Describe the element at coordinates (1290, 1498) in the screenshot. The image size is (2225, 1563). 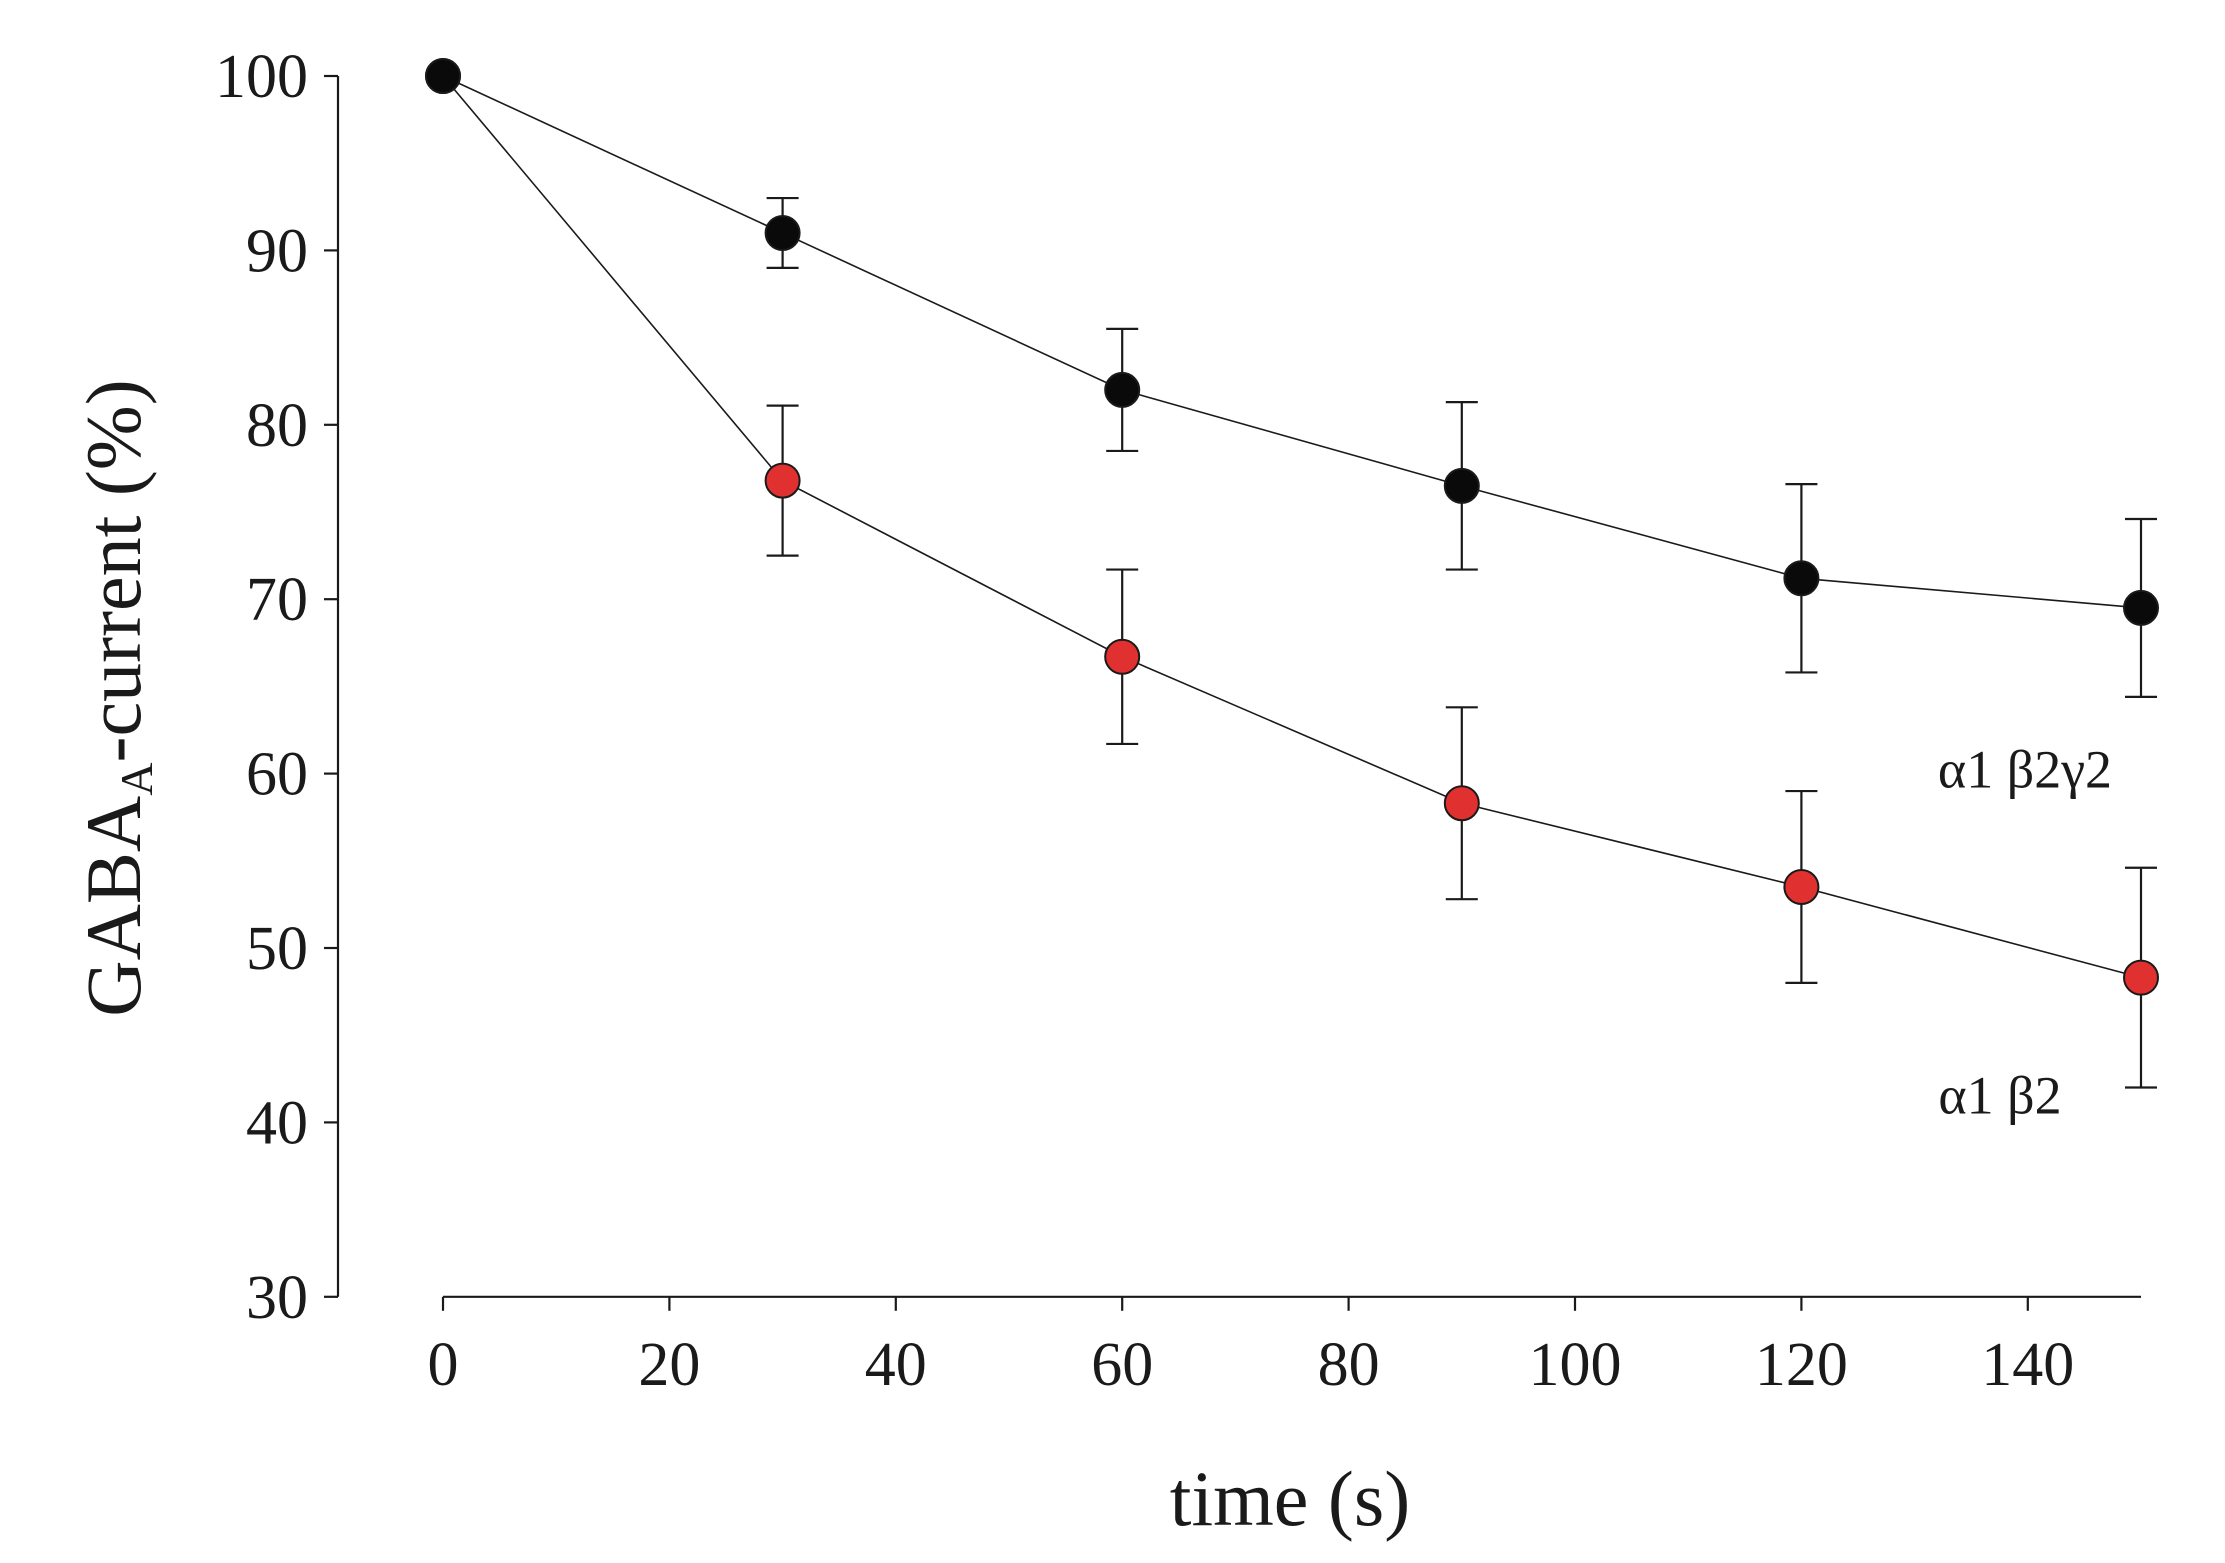
I see `x-axis-title: time (s)` at that location.